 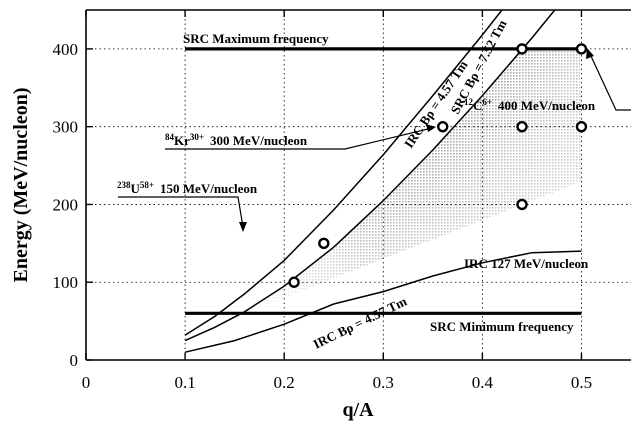 What do you see at coordinates (66, 127) in the screenshot?
I see `y-tick-label: 300` at bounding box center [66, 127].